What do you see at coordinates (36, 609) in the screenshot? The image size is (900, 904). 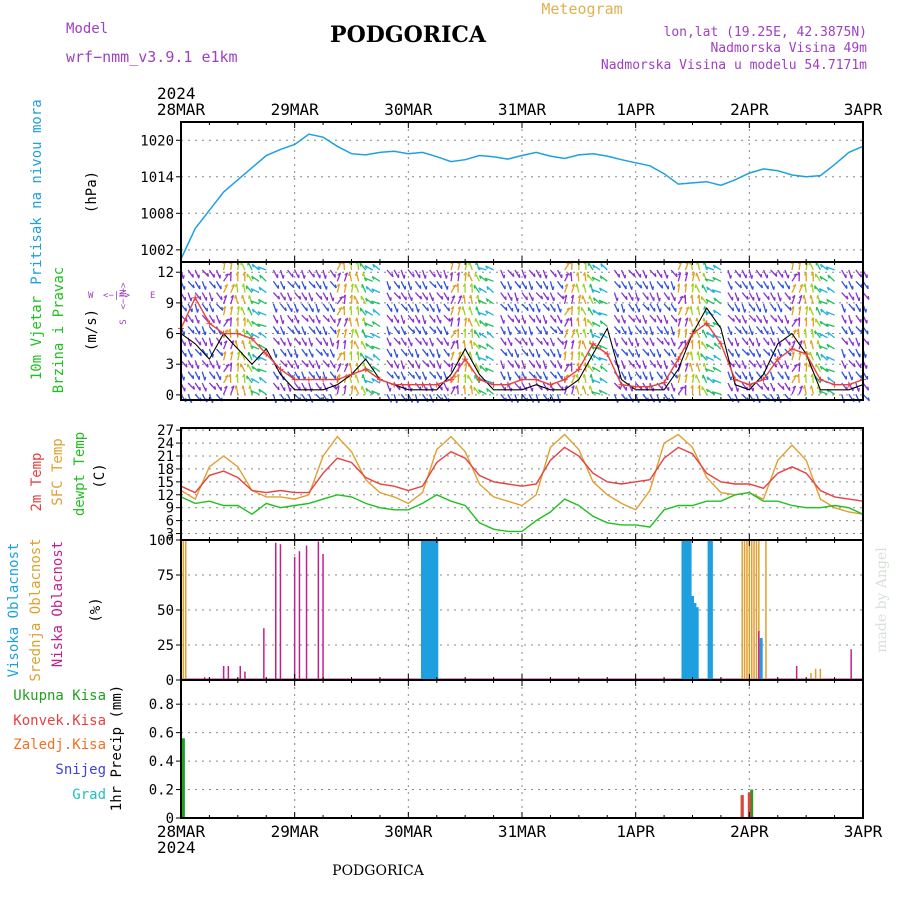 I see `mid-cloud-ylabel: Srednja Oblacnost` at bounding box center [36, 609].